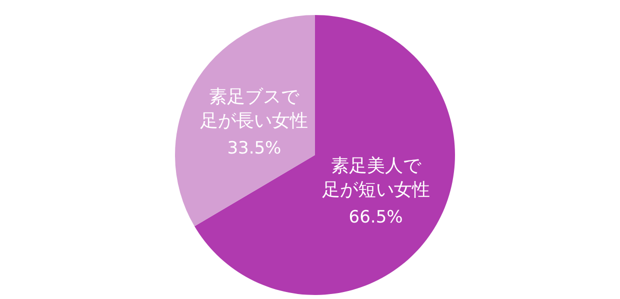  Describe the element at coordinates (254, 108) in the screenshot. I see `slice-label: 素足ブスで足が長い女性` at that location.